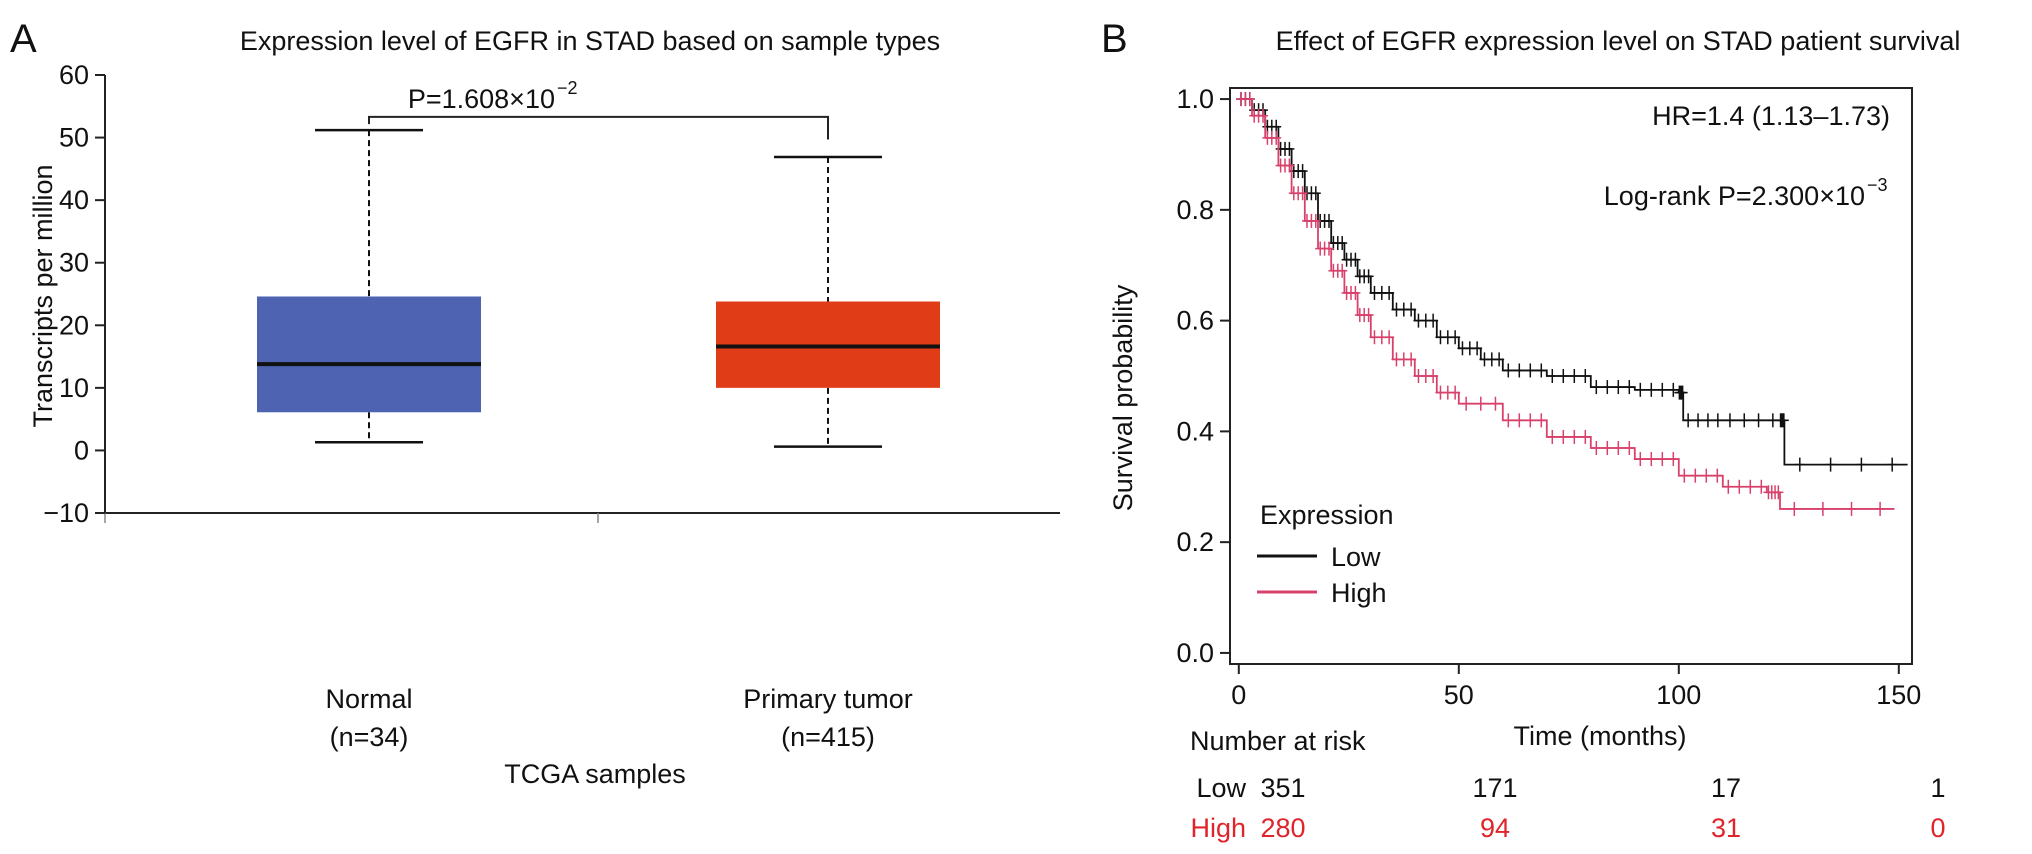 This screenshot has width=2032, height=854. Describe the element at coordinates (368, 699) in the screenshot. I see `category-label-normal: Normal` at that location.